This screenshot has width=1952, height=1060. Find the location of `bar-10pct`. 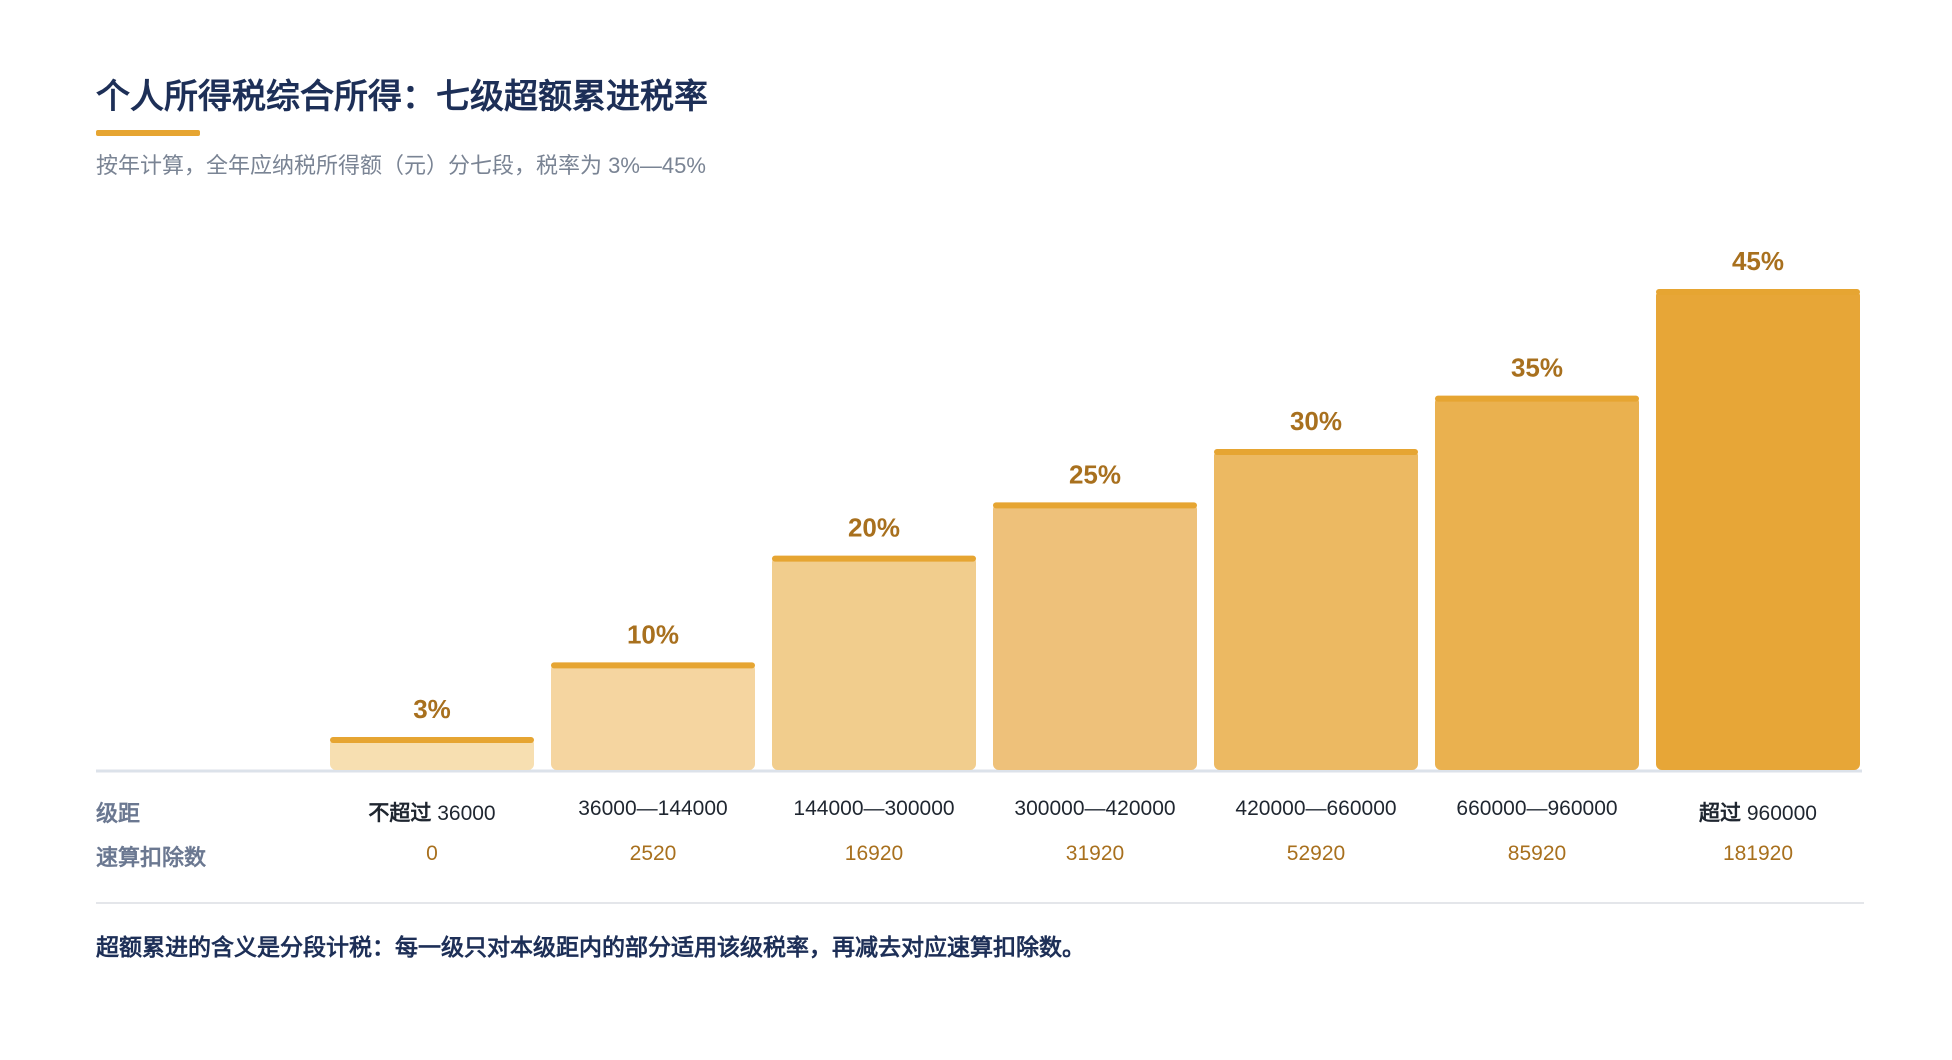

bar-10pct is located at coordinates (653, 716).